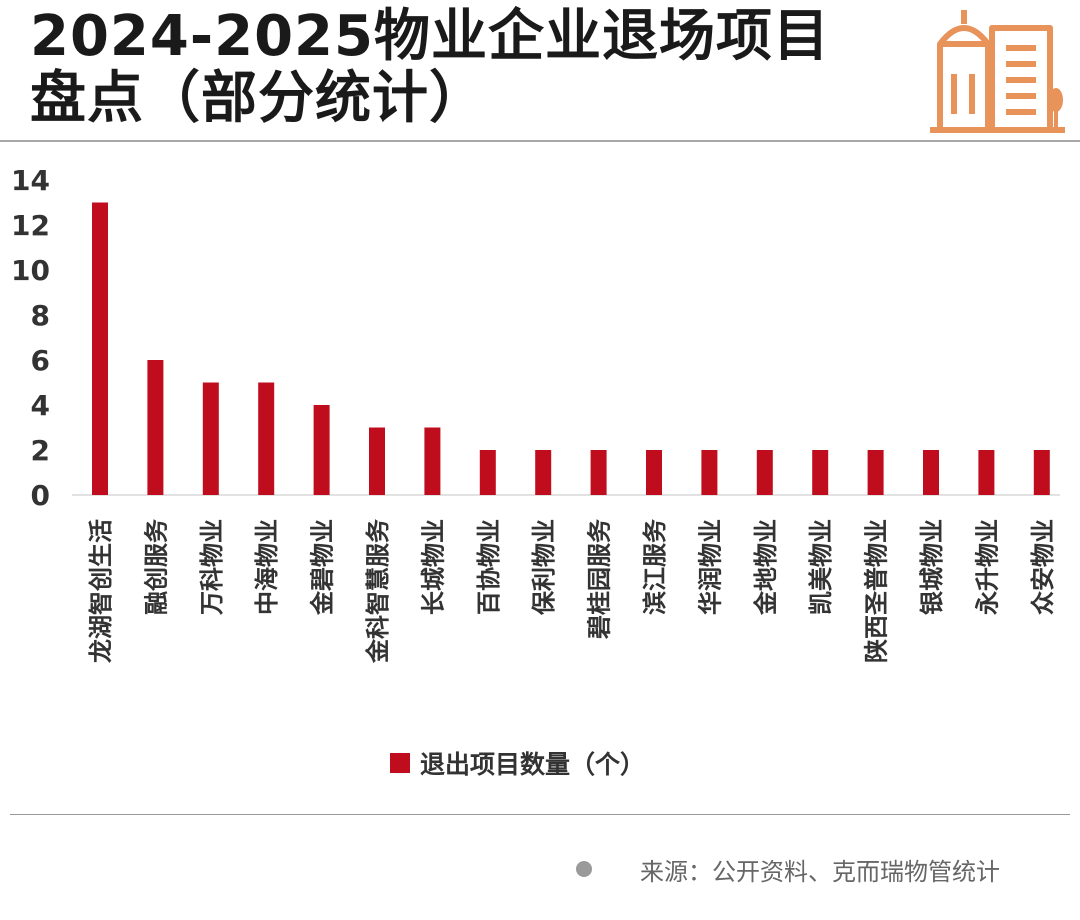 This screenshot has width=1080, height=920. I want to click on x-tick-label: 金碧物业, so click(323, 567).